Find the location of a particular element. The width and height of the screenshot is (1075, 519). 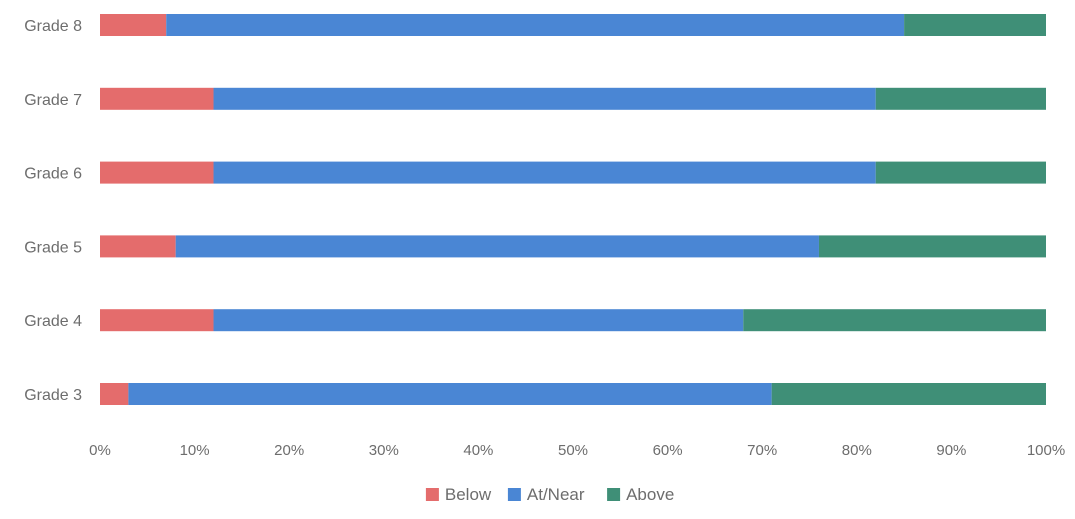

category-label-grade-5: Grade 5 is located at coordinates (53, 247).